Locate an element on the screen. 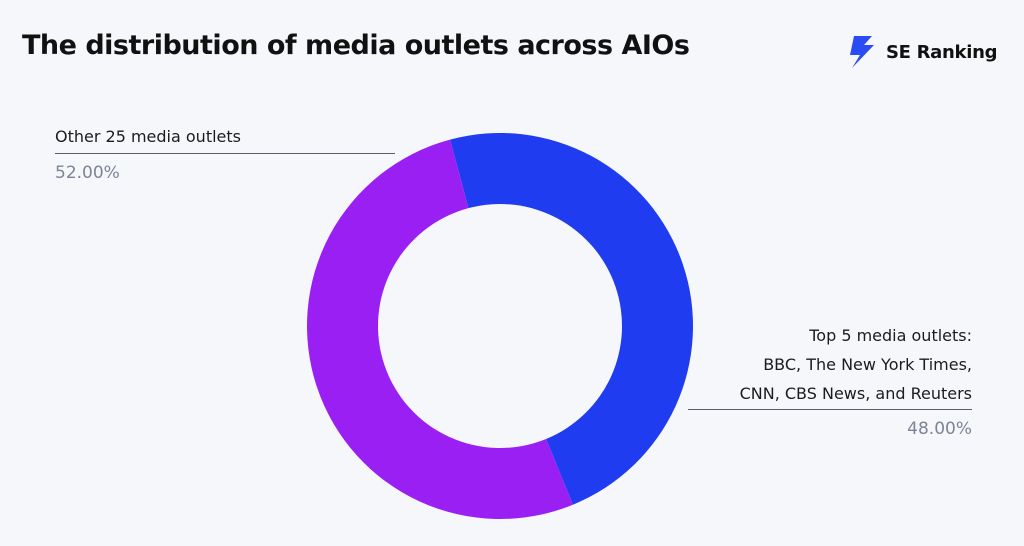 The width and height of the screenshot is (1024, 546). lightning-bolt-icon is located at coordinates (862, 52).